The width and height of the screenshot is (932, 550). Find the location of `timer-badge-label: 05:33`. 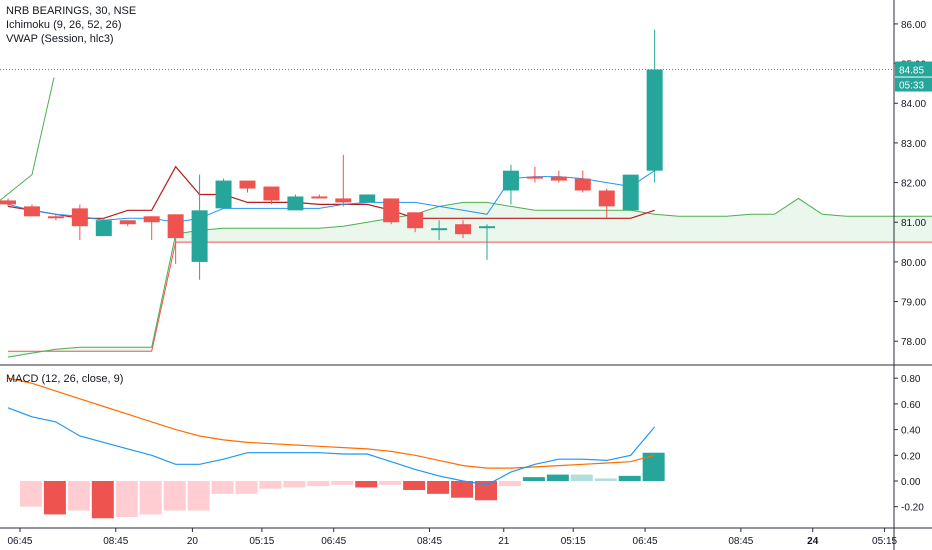

timer-badge-label: 05:33 is located at coordinates (911, 86).